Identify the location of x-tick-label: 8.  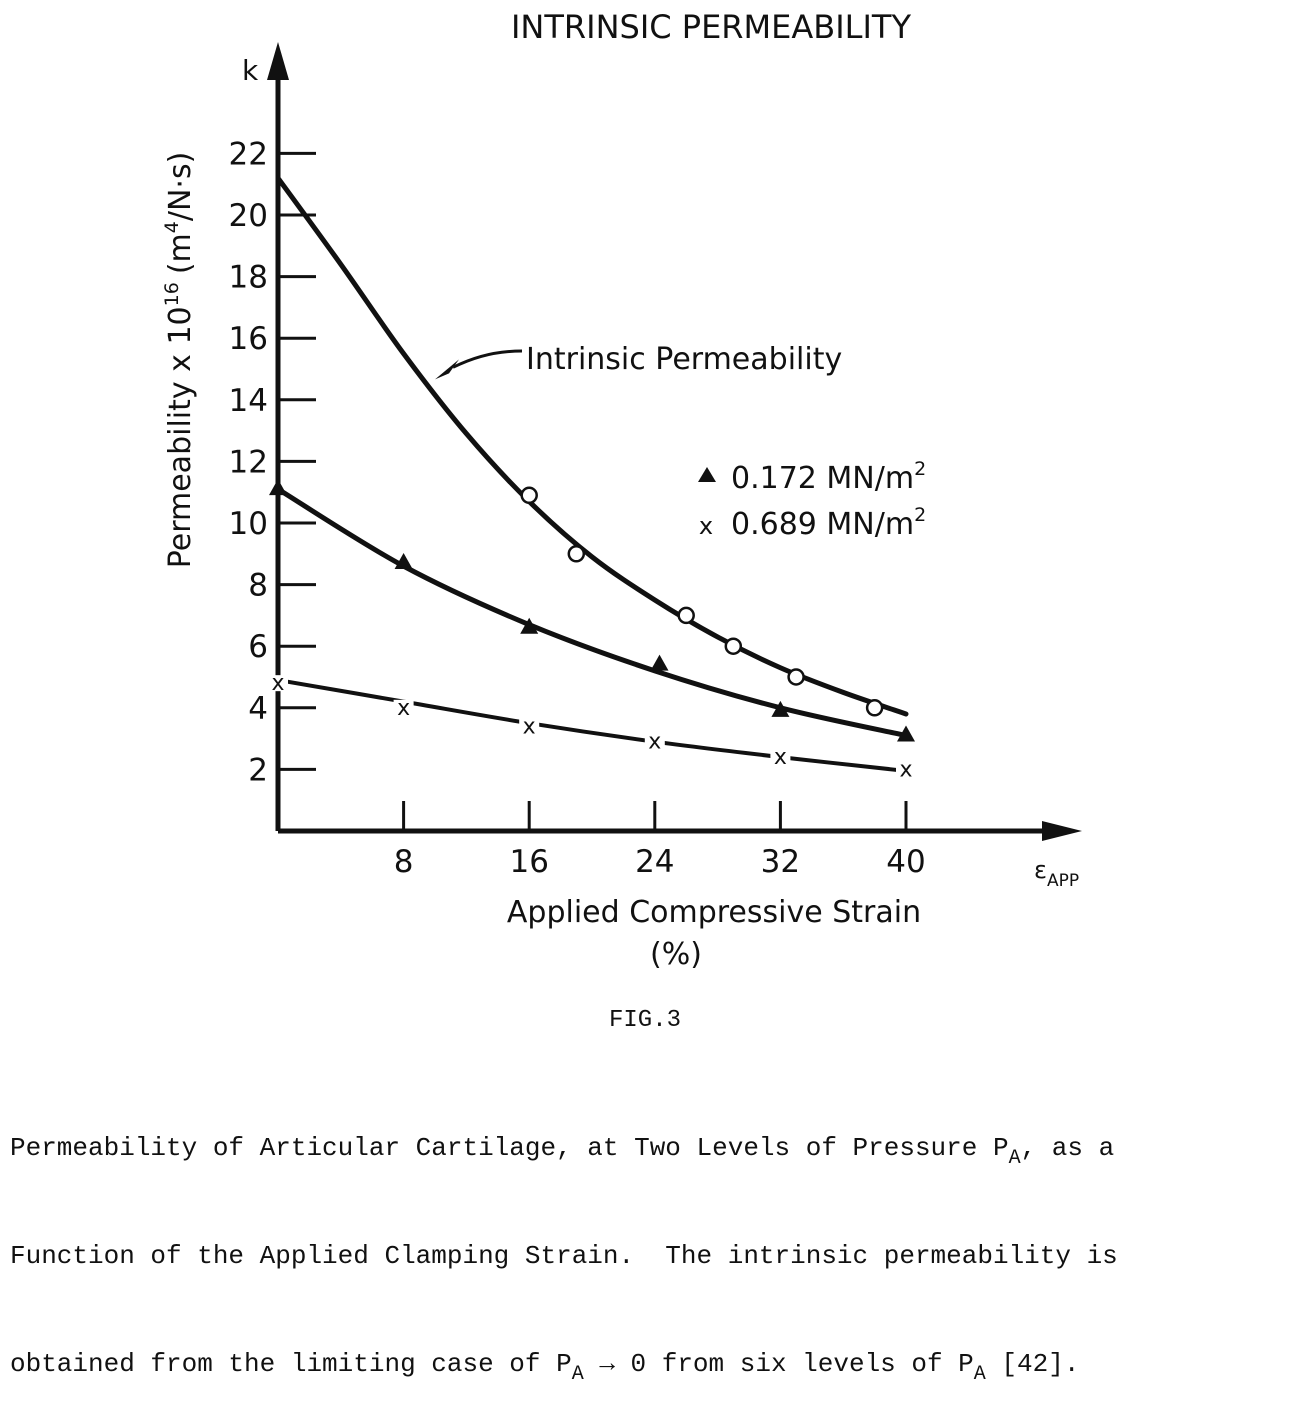
(404, 862).